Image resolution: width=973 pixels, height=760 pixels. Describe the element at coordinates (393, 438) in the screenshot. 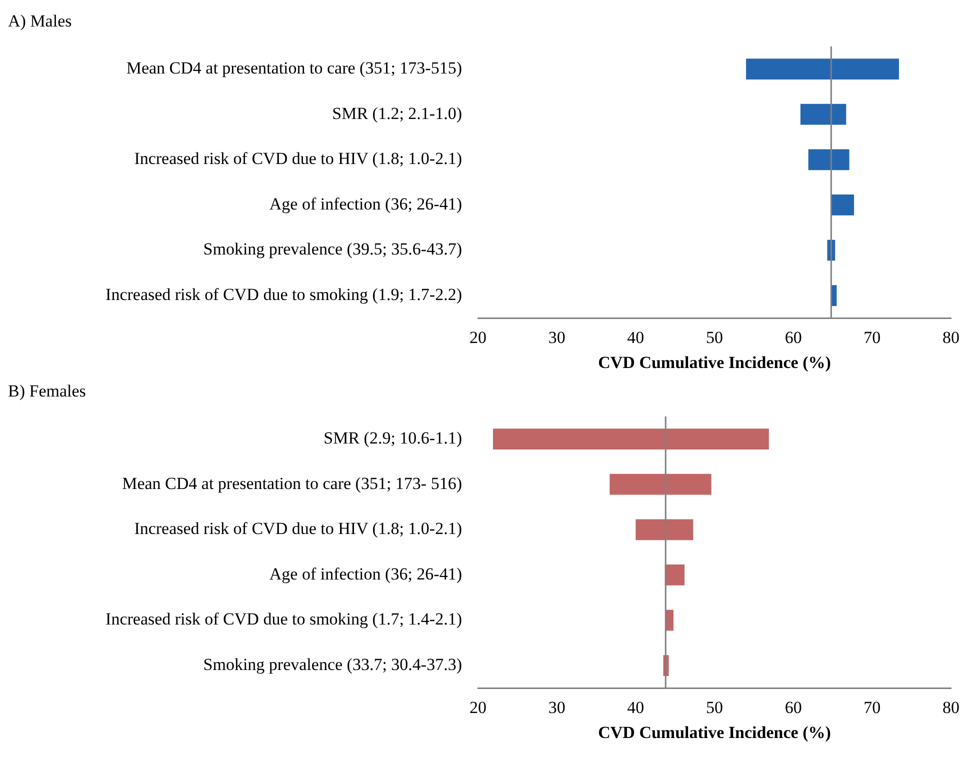

I see `y-tick-label: SMR (2.9; 10.6-1.1)` at that location.